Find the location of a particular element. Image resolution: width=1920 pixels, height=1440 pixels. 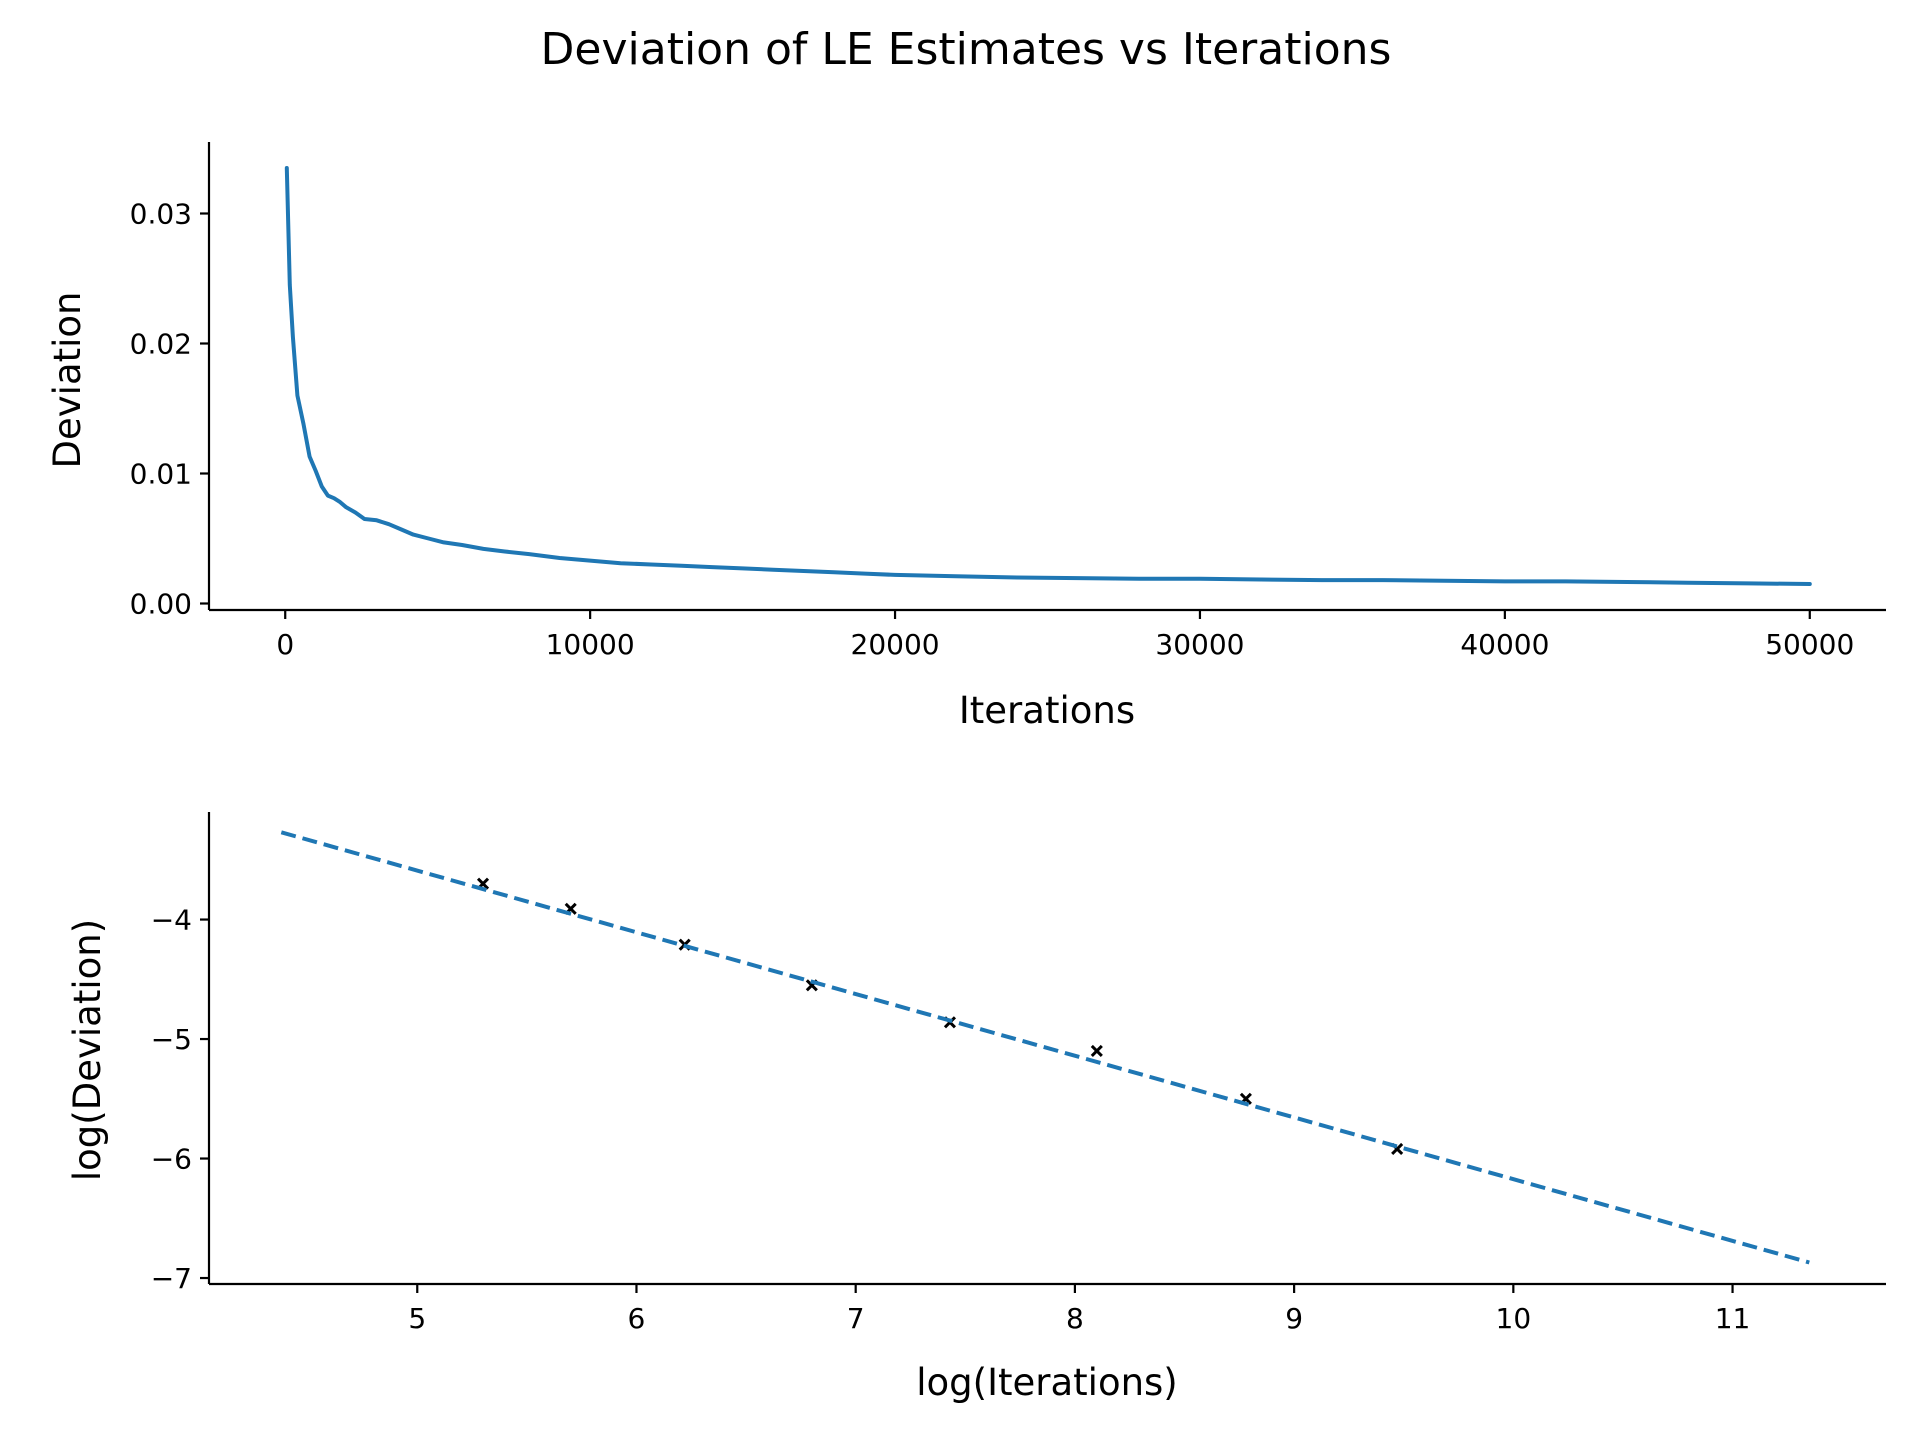

bottom-x-ticks: 5 6 7 8 9 10 11 is located at coordinates (1079, 1309).